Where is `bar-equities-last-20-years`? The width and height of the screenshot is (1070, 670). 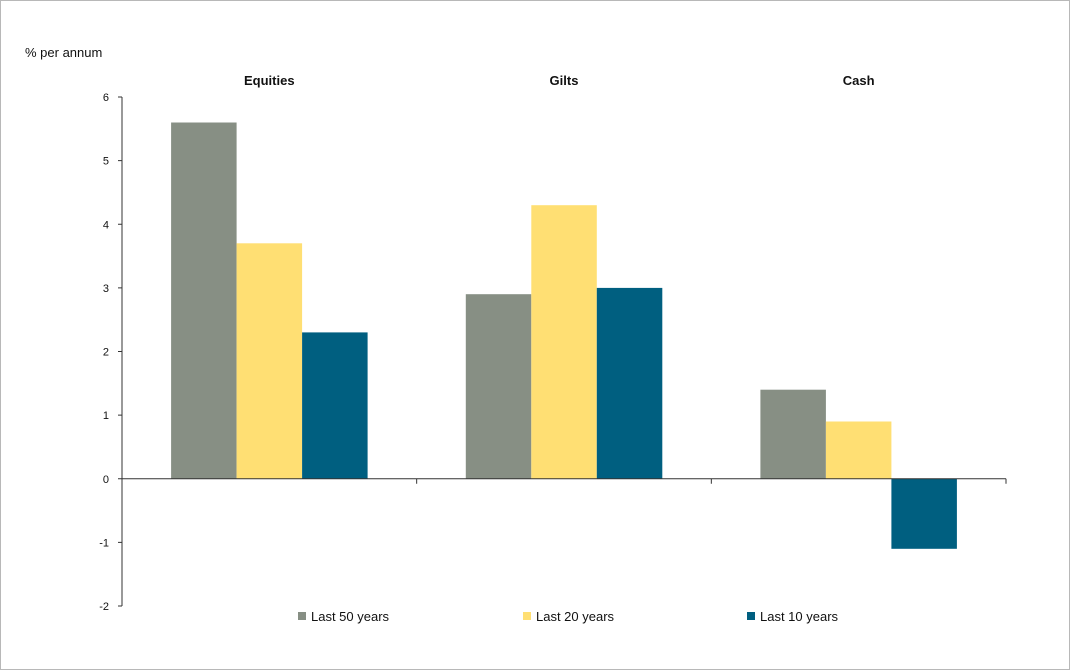 bar-equities-last-20-years is located at coordinates (269, 361).